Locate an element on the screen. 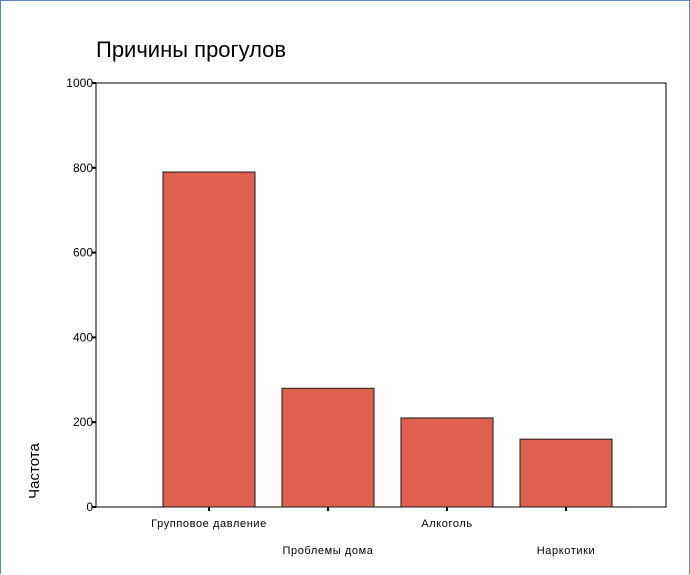  y-tick-label: 400 is located at coordinates (83, 337).